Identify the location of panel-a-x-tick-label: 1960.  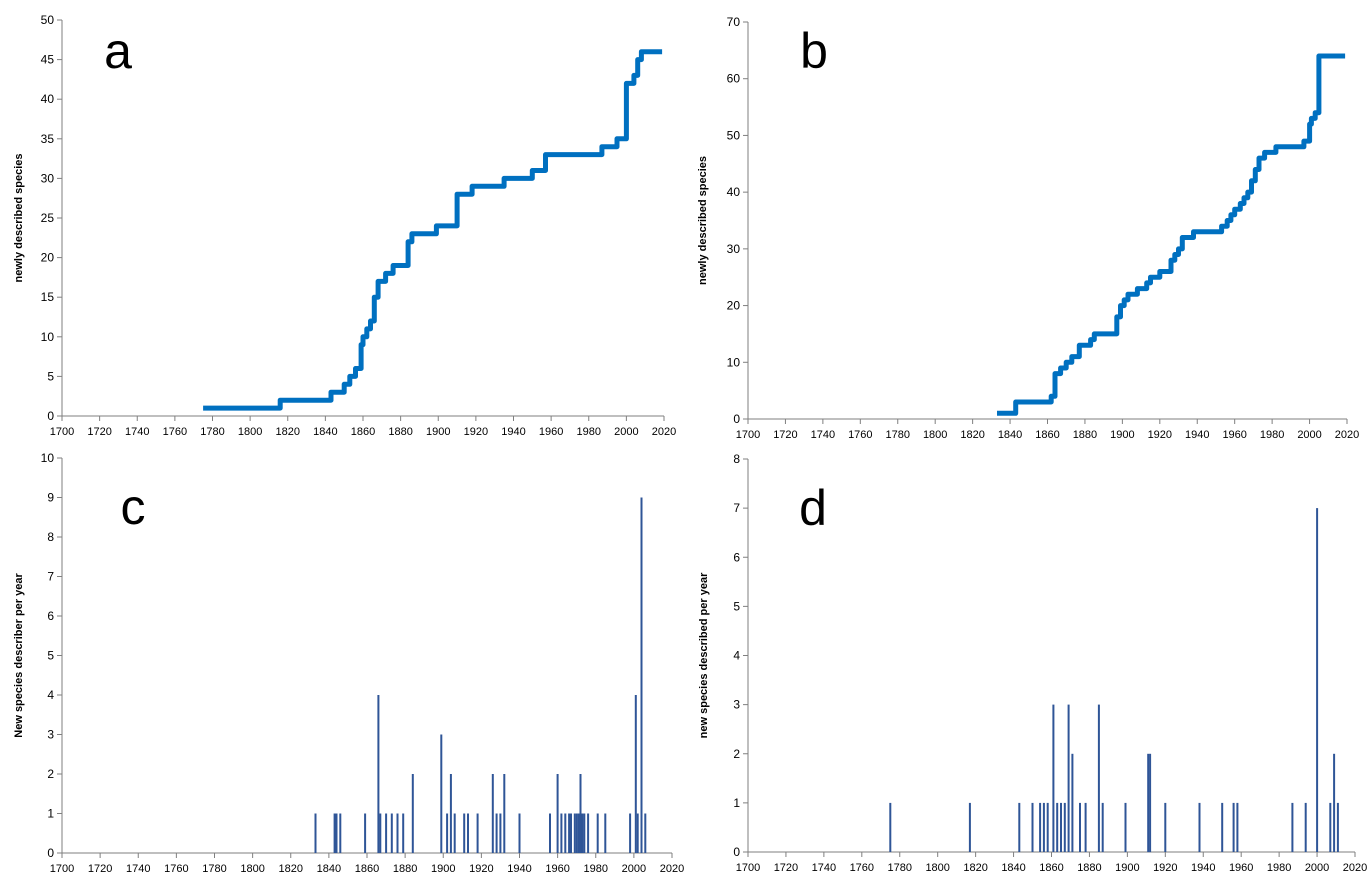
(551, 432).